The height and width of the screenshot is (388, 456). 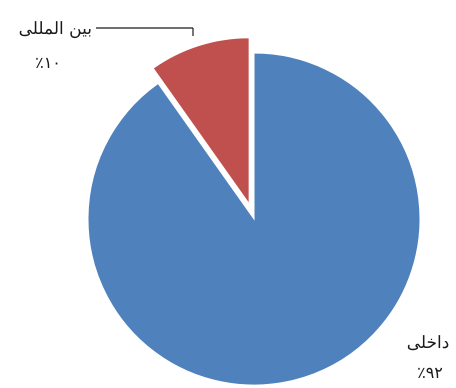 I want to click on label-international-percent: ٪۱۰, so click(x=48, y=62).